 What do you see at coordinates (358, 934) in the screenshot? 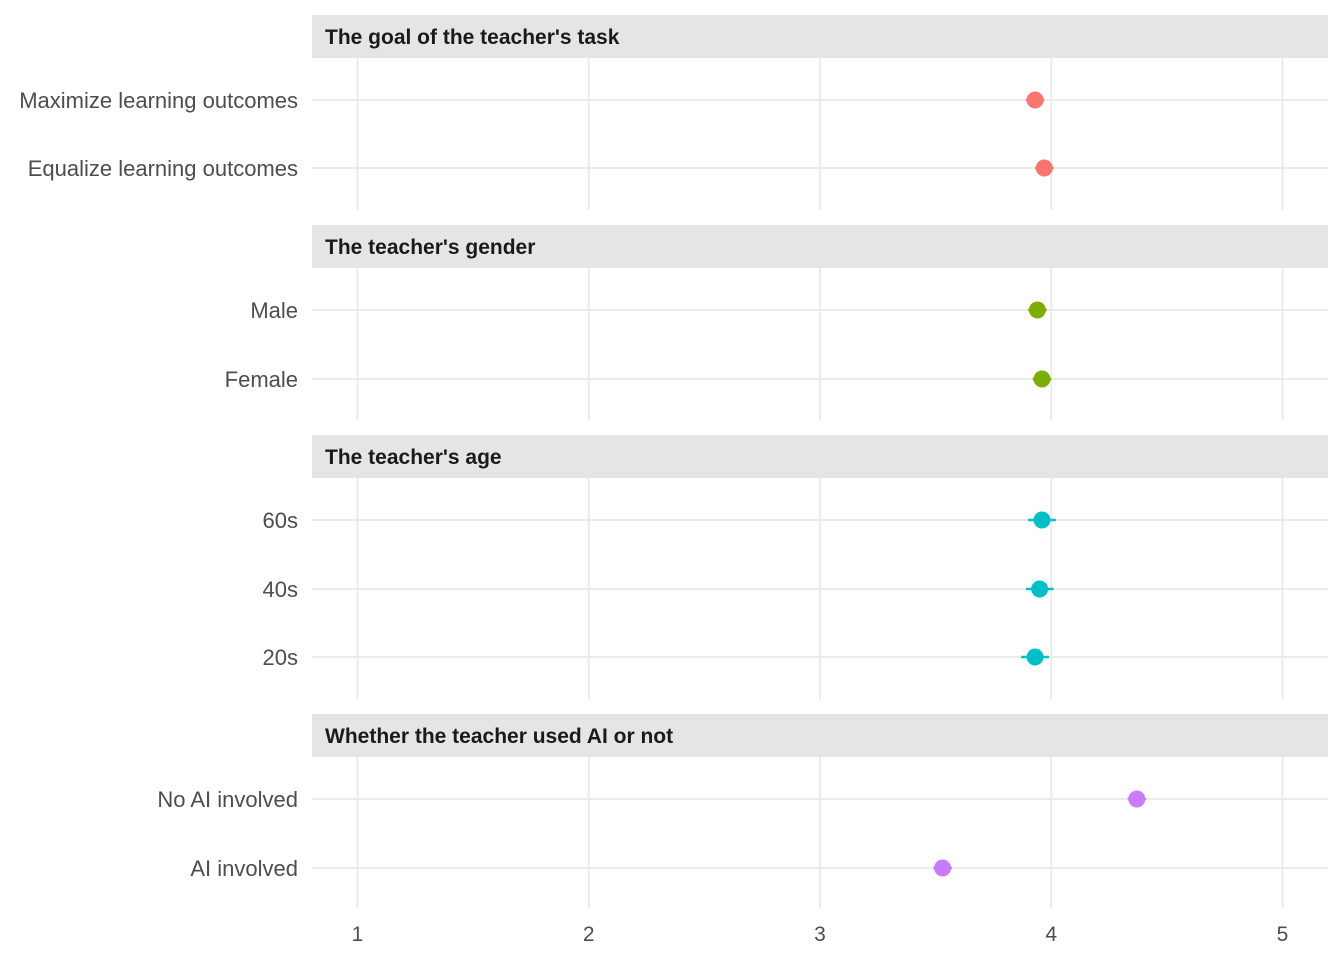
I see `x-tick-label: 1` at bounding box center [358, 934].